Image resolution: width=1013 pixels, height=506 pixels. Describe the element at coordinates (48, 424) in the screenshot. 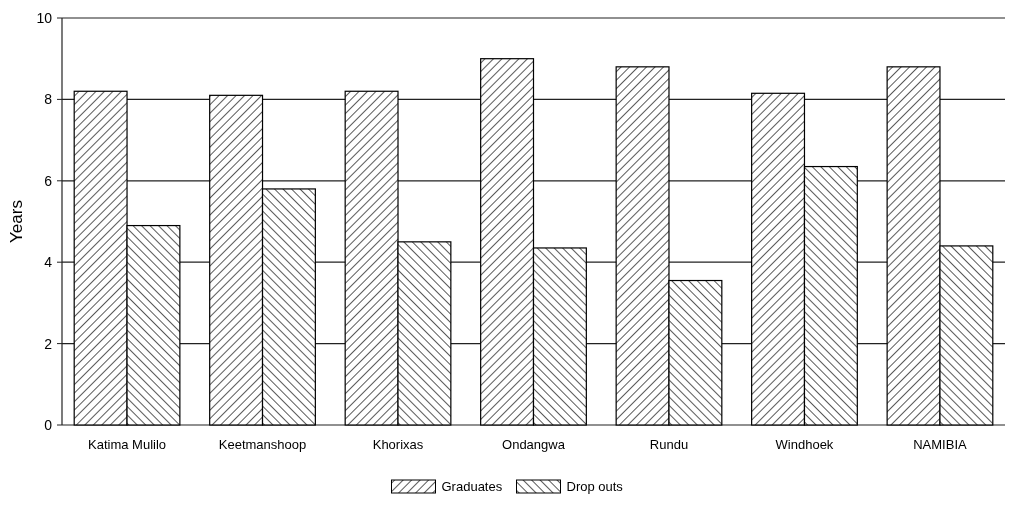

I see `y-tick-label: 0` at that location.